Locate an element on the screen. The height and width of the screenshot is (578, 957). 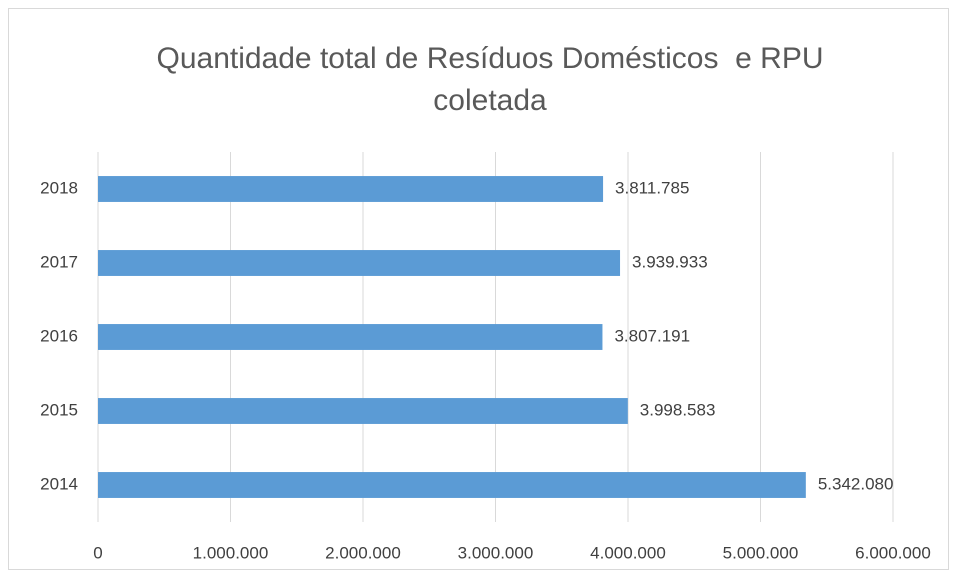
data-label: 5.342.080 is located at coordinates (856, 483).